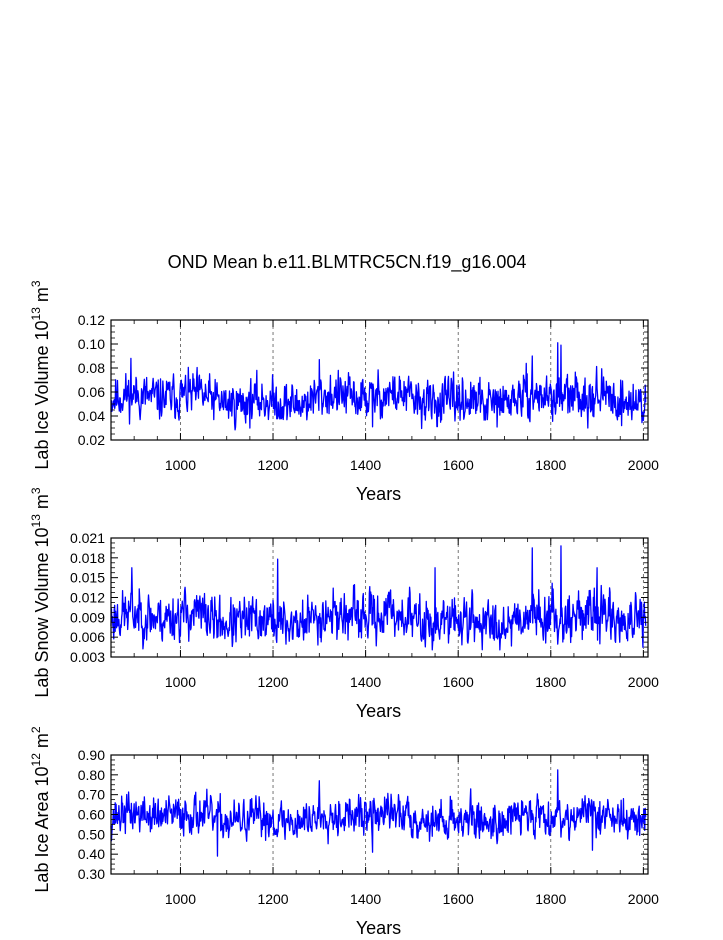  What do you see at coordinates (91, 344) in the screenshot?
I see `y-tick-label: 0.10` at bounding box center [91, 344].